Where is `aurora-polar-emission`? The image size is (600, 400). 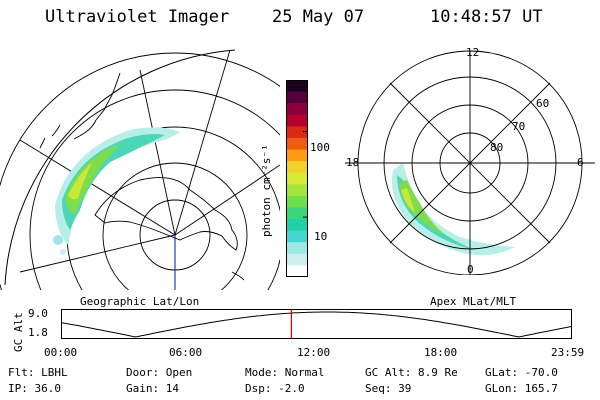 aurora-polar-emission is located at coordinates (453, 209).